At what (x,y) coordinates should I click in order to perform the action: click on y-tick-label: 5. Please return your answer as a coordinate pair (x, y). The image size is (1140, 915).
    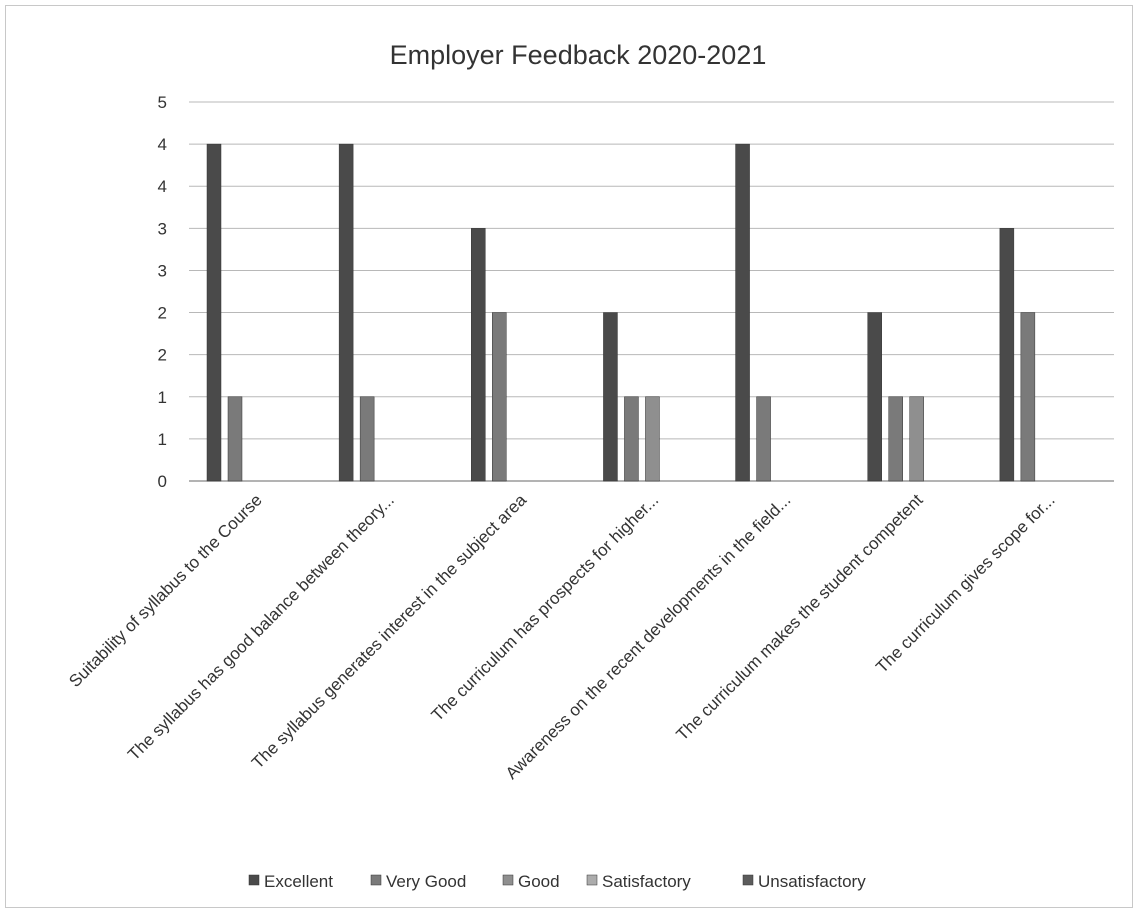
    Looking at the image, I should click on (162, 102).